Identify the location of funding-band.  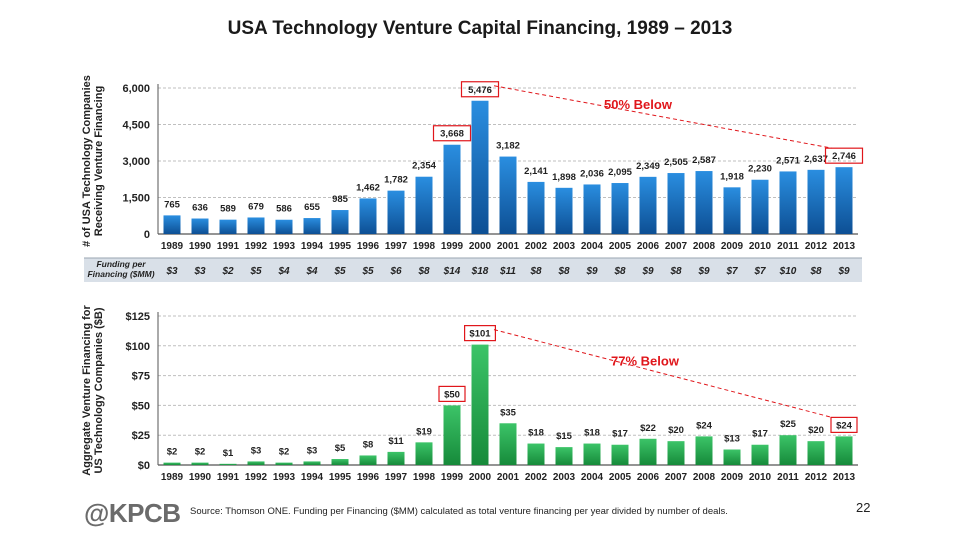
(473, 270).